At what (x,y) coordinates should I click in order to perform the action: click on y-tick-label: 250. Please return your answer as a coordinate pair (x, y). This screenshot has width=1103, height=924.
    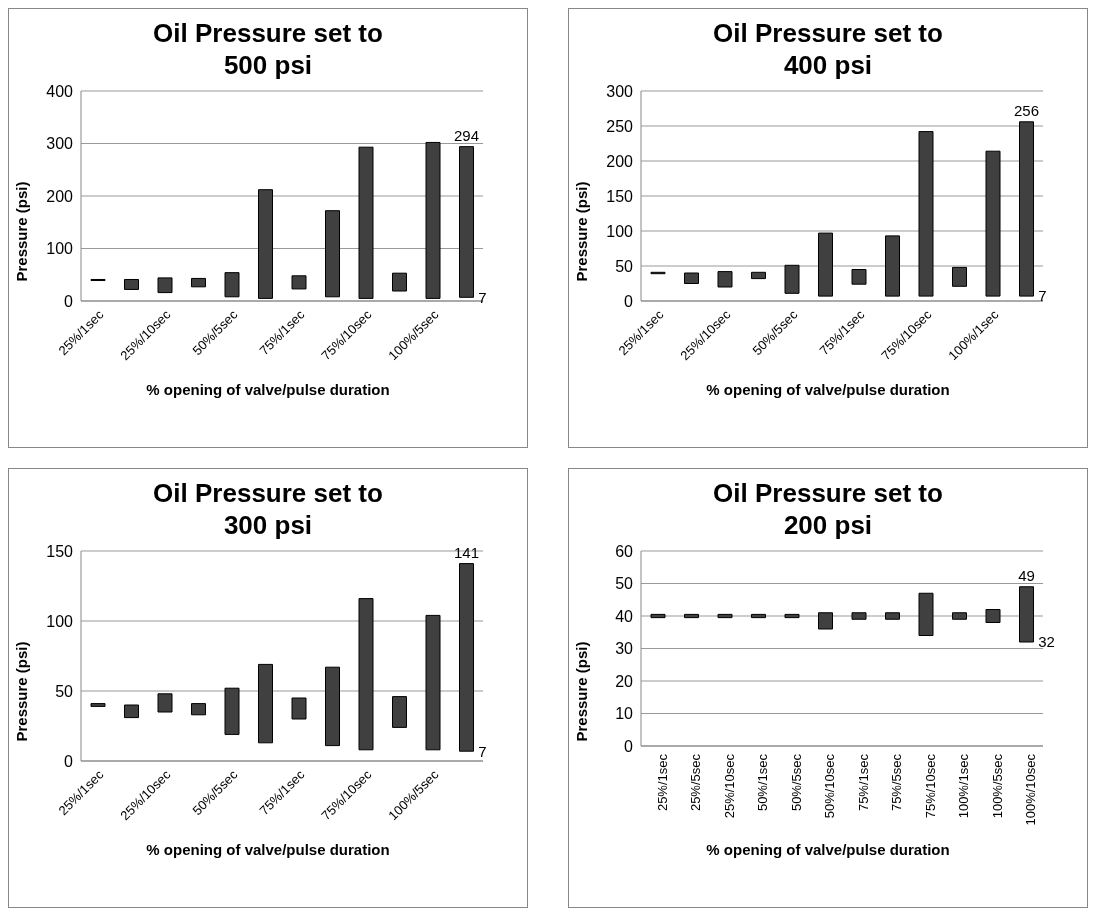
    Looking at the image, I should click on (620, 126).